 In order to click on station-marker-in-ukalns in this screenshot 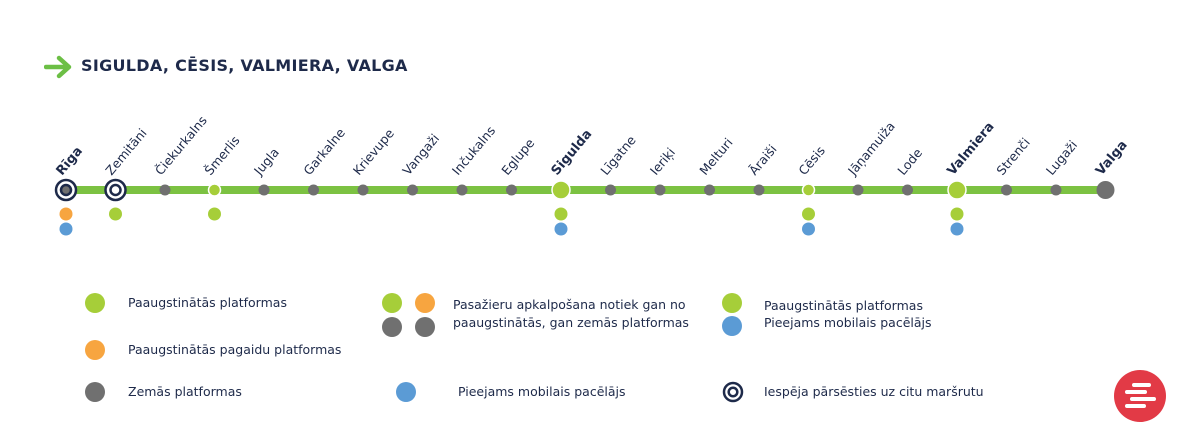, I will do `click(462, 190)`.